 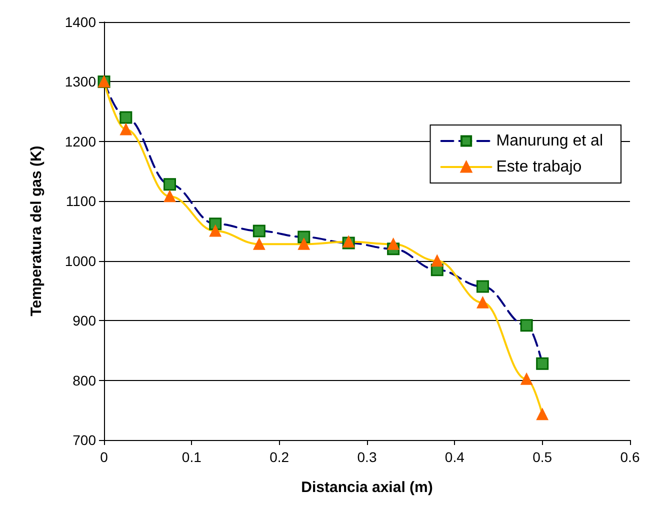 I want to click on x-tick-label: 0.6, so click(x=630, y=457).